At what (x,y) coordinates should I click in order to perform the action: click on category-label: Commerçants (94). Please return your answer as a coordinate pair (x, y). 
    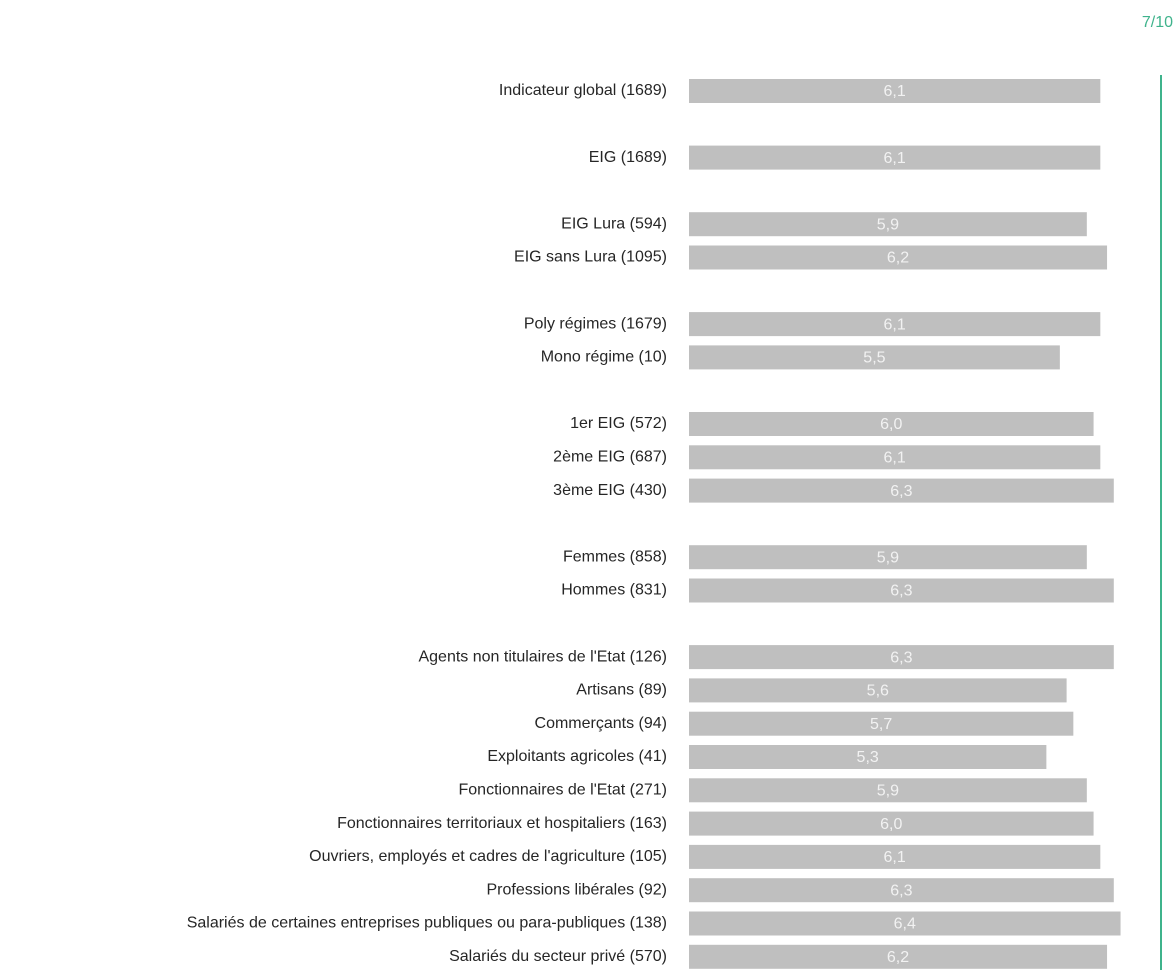
    Looking at the image, I should click on (601, 723).